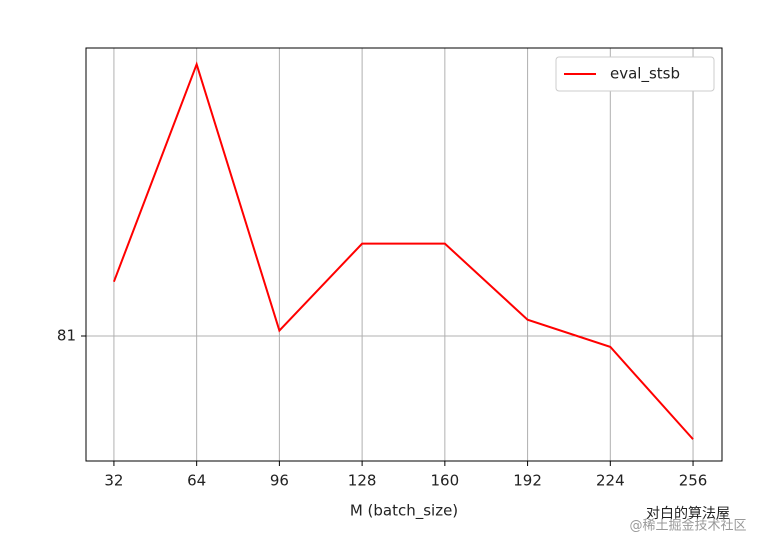  I want to click on x-axis-label: M (batch_size), so click(404, 511).